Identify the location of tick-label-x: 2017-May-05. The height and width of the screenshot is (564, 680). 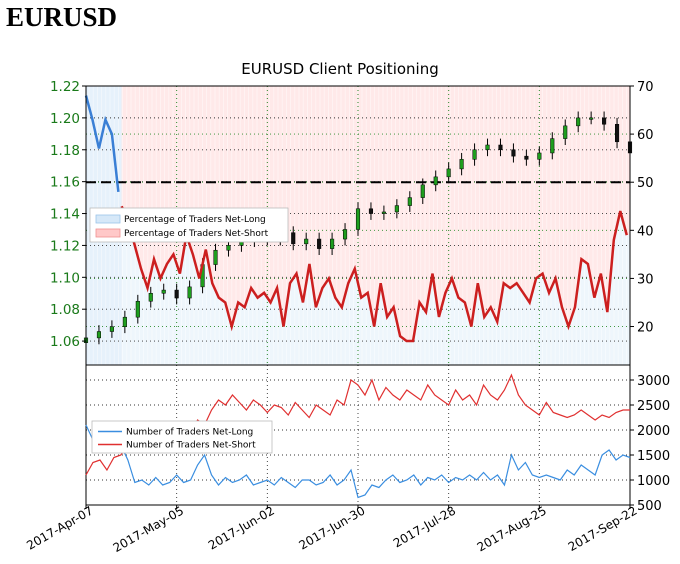
(148, 529).